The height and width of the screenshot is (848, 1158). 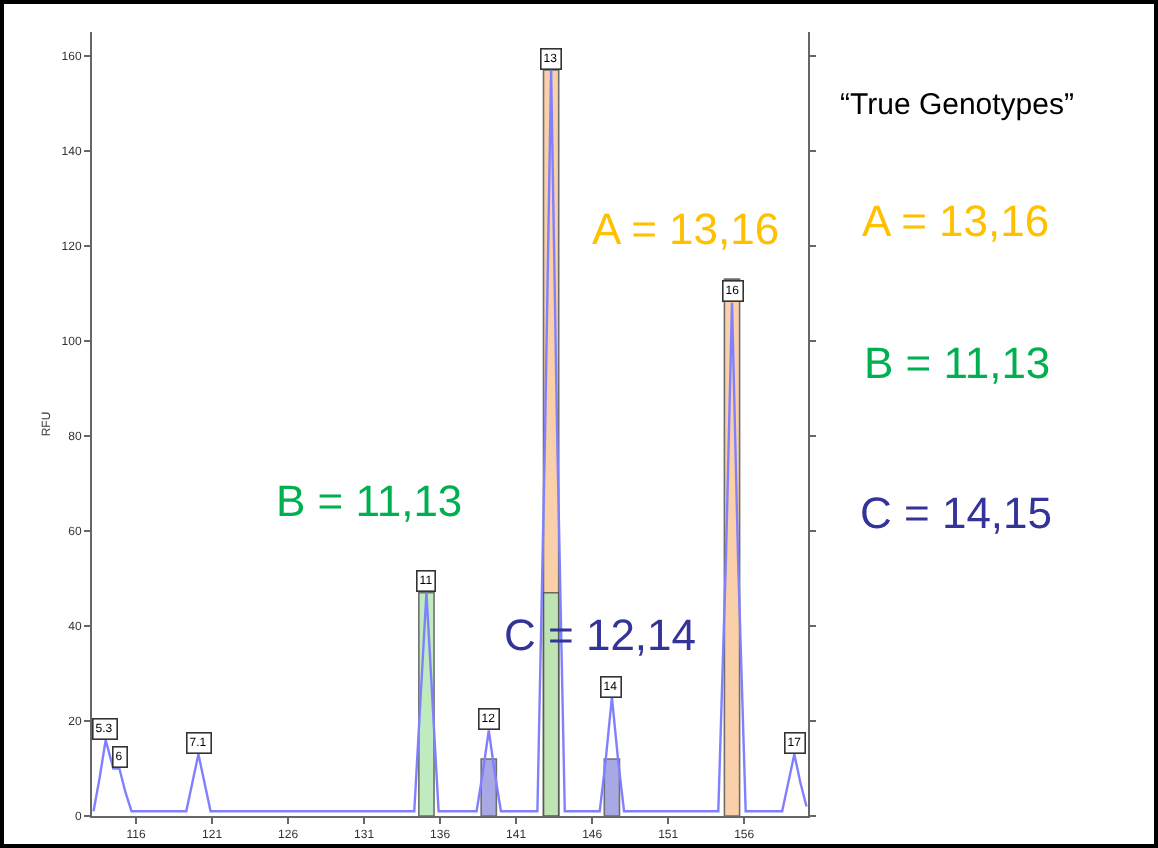 What do you see at coordinates (686, 229) in the screenshot?
I see `annotation: A = 13,16` at bounding box center [686, 229].